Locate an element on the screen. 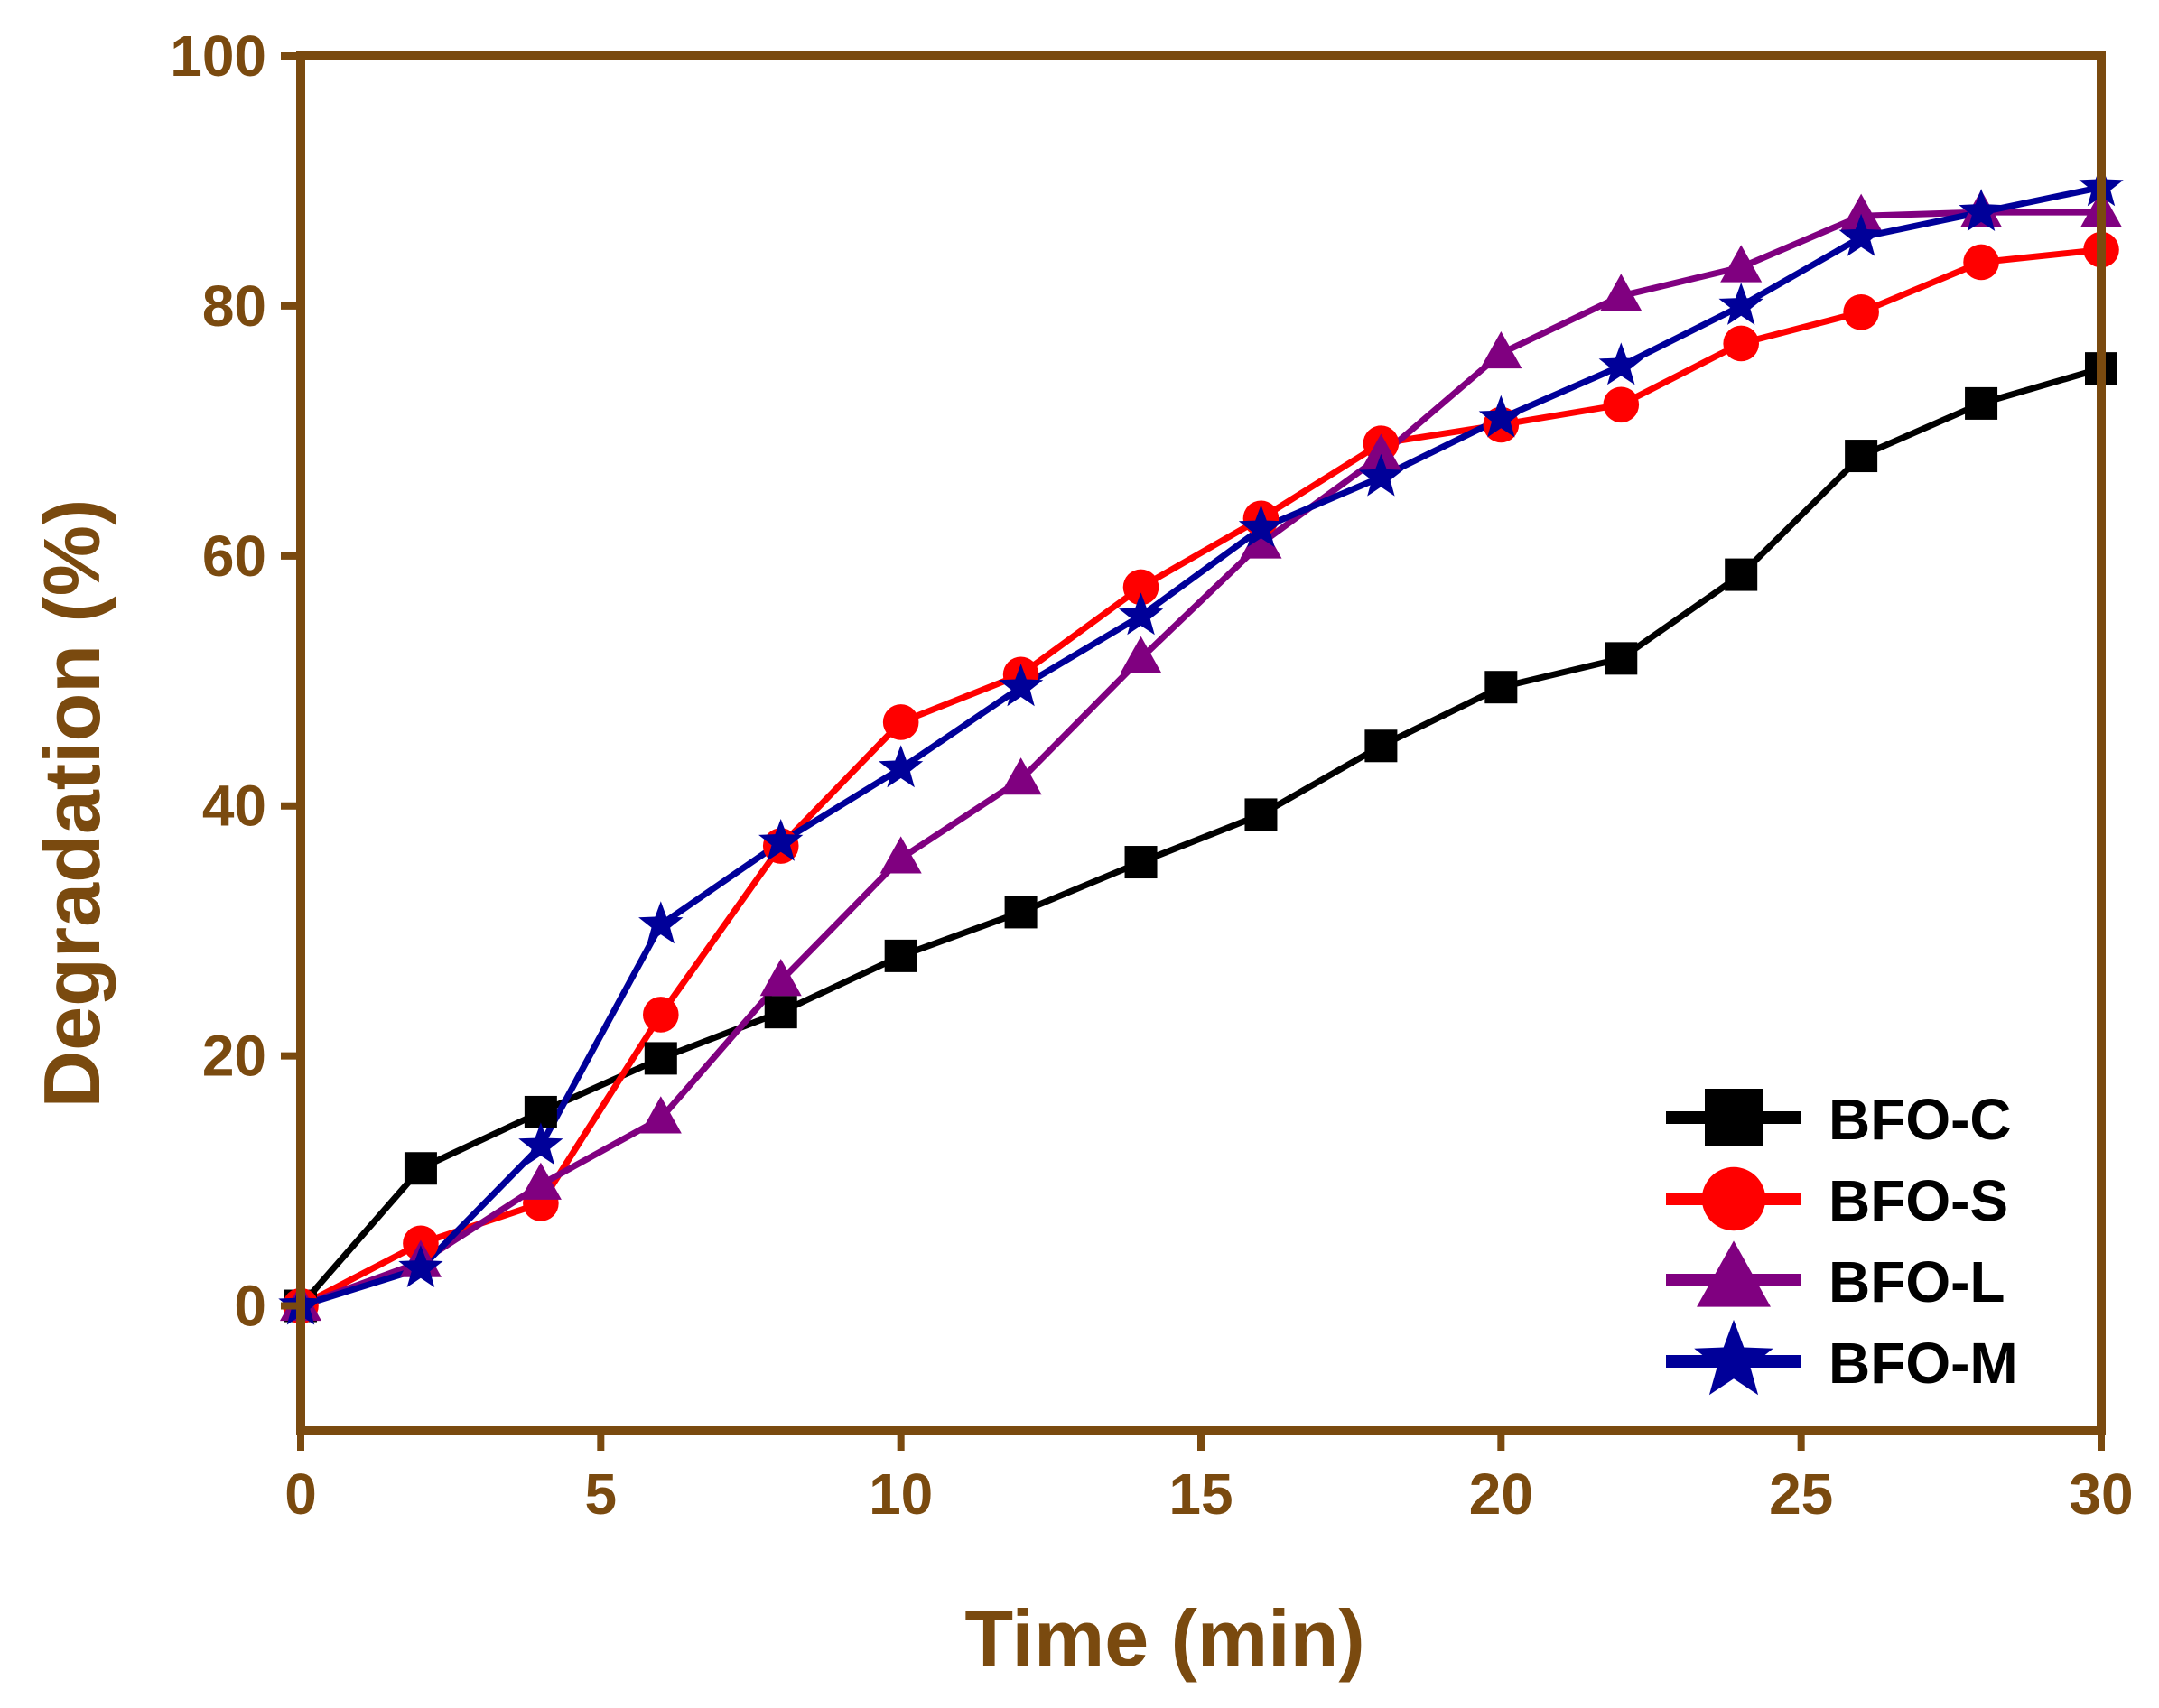 This screenshot has height=1708, width=2159. y-axis-title: Degradation (%) is located at coordinates (71, 804).